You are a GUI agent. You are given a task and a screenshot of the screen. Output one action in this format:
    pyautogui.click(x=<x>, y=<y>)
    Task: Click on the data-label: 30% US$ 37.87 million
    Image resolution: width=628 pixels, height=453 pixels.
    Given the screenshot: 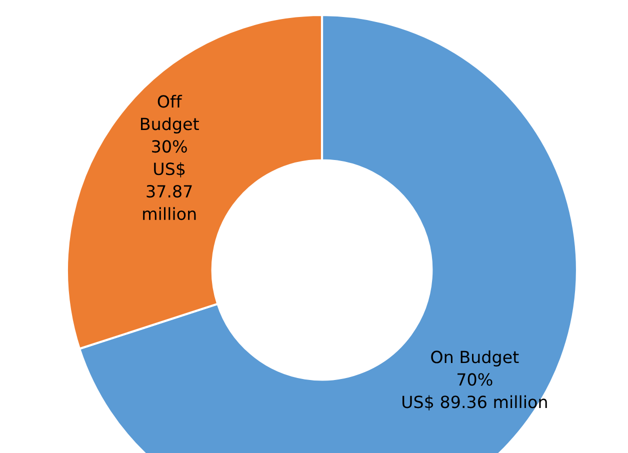 What is the action you would take?
    pyautogui.click(x=169, y=180)
    